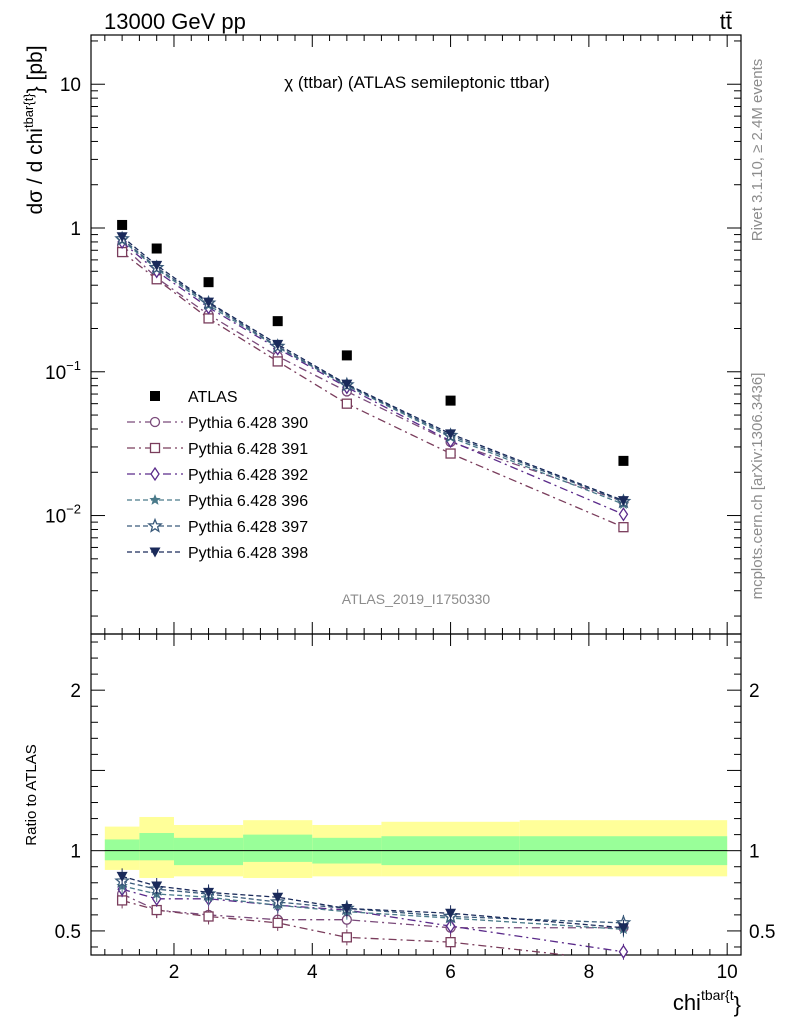  I want to click on ratio-series, so click(373, 914).